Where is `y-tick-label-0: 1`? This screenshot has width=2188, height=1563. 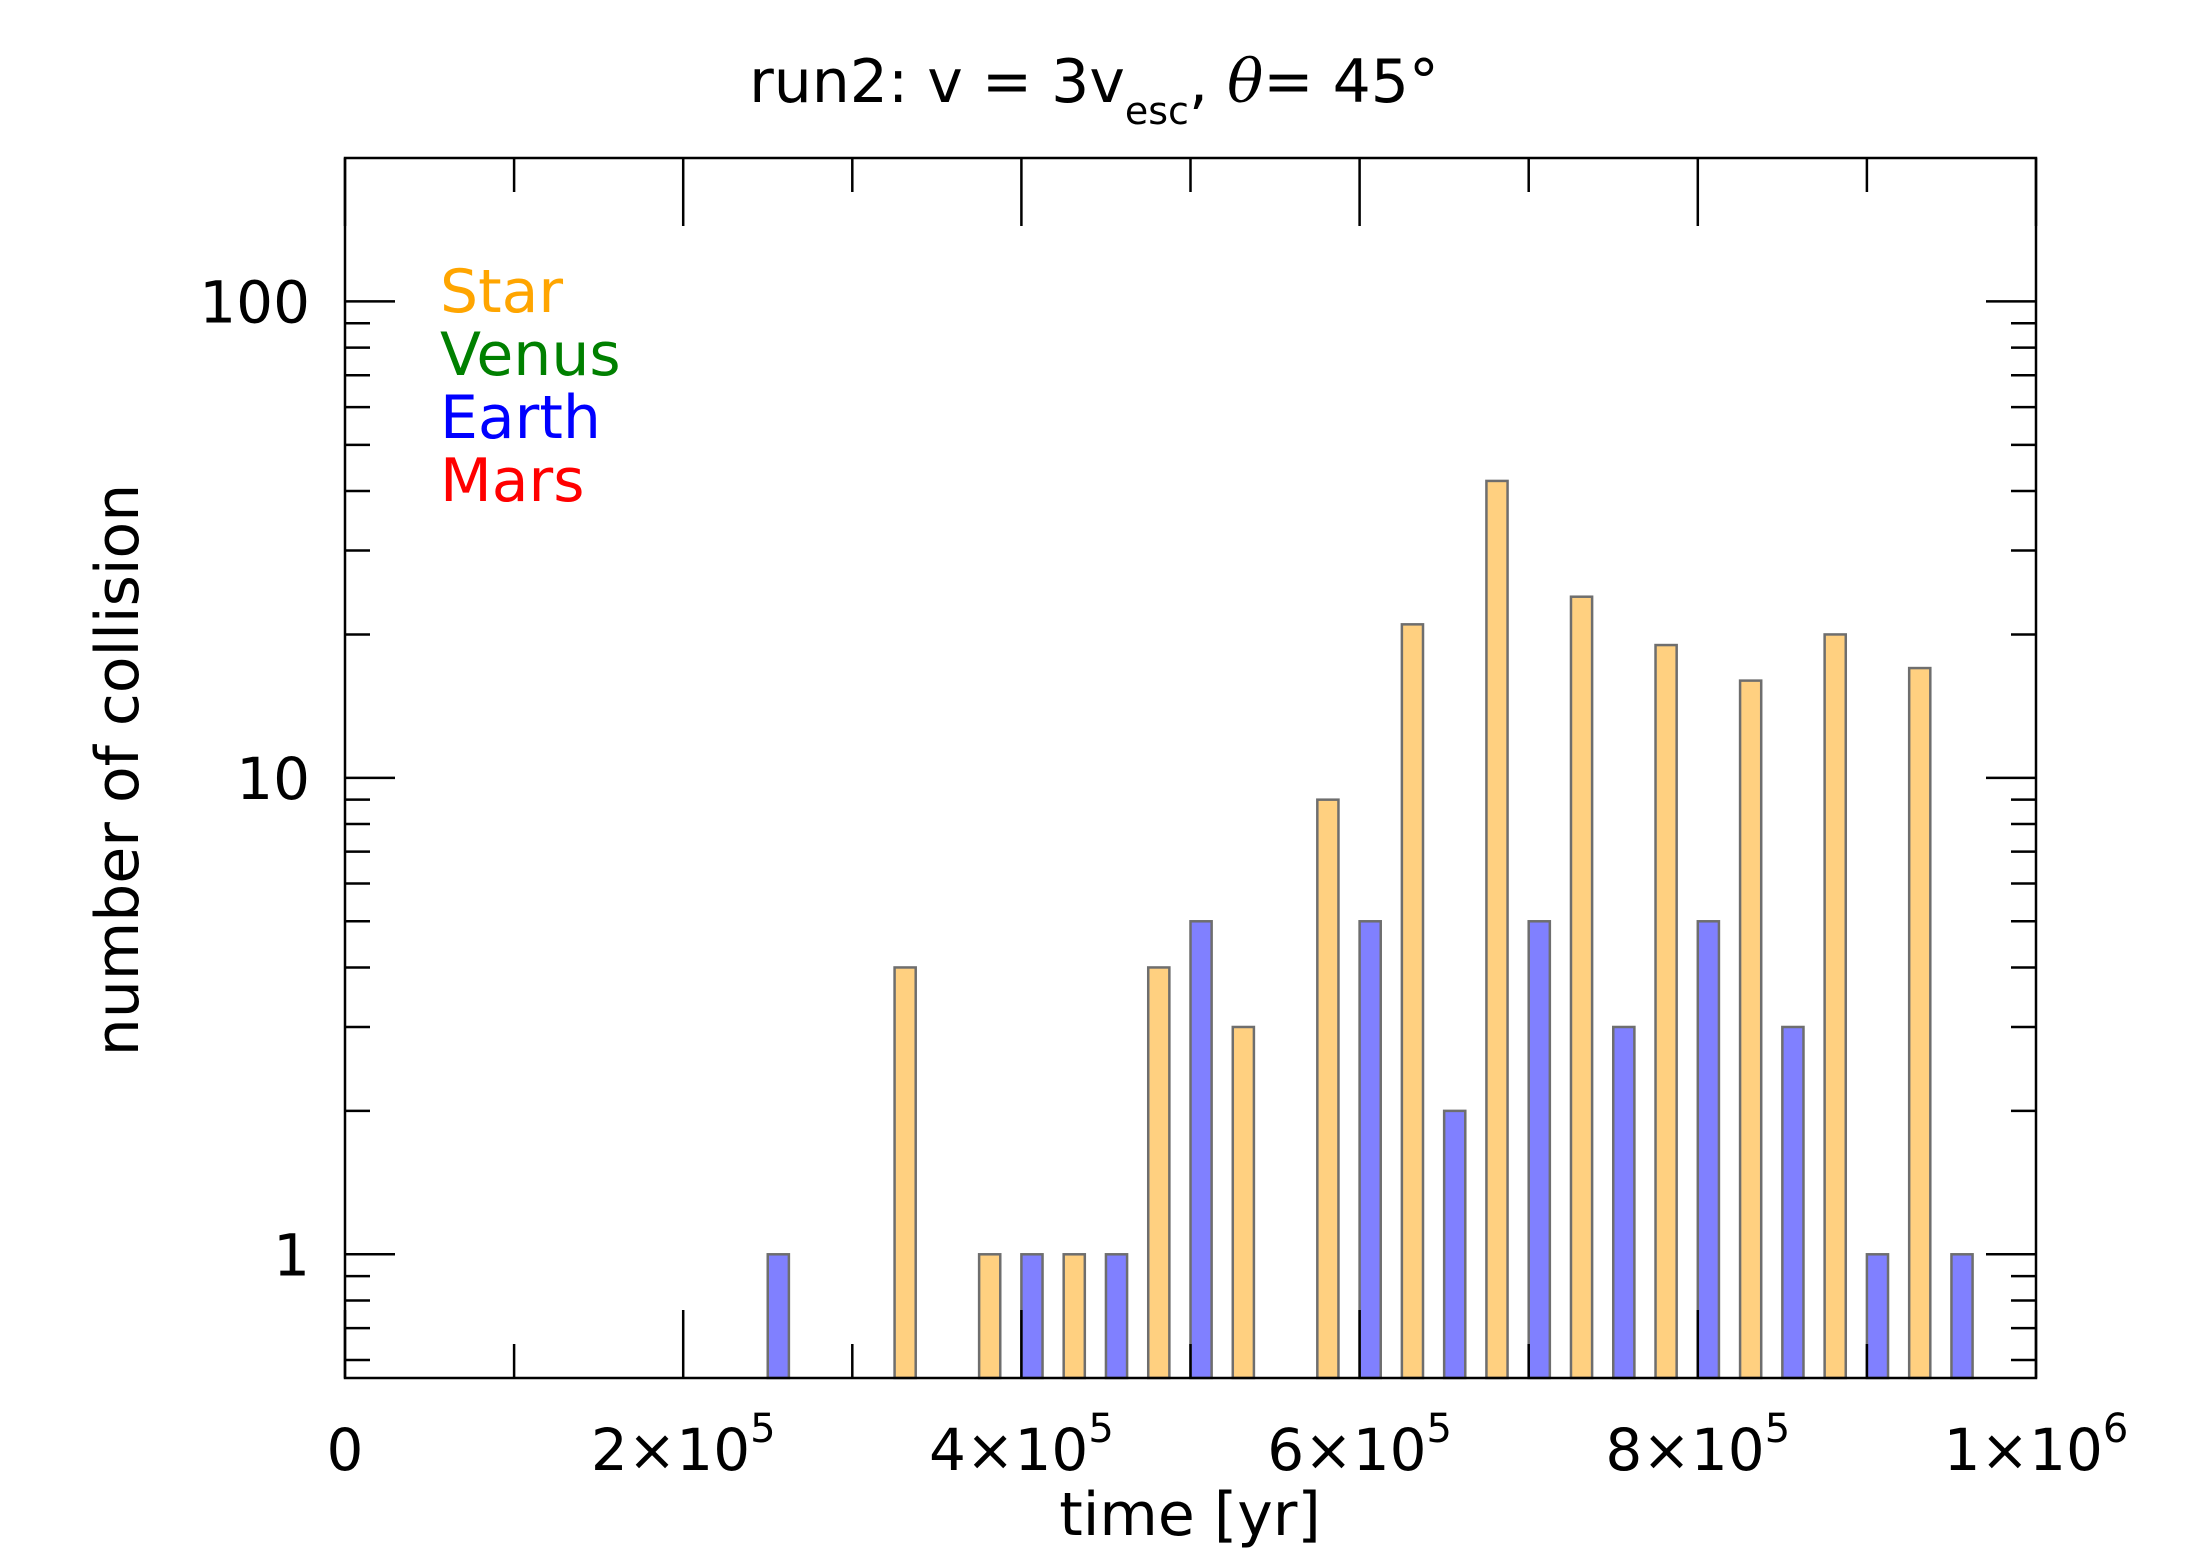
y-tick-label-0: 1 is located at coordinates (291, 1255).